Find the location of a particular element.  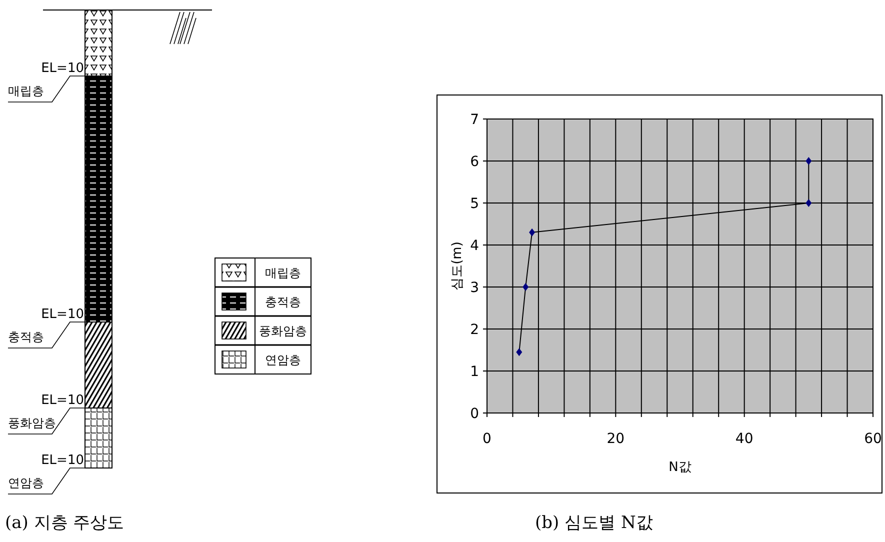

y-axis-title: 심도(m) is located at coordinates (457, 266).